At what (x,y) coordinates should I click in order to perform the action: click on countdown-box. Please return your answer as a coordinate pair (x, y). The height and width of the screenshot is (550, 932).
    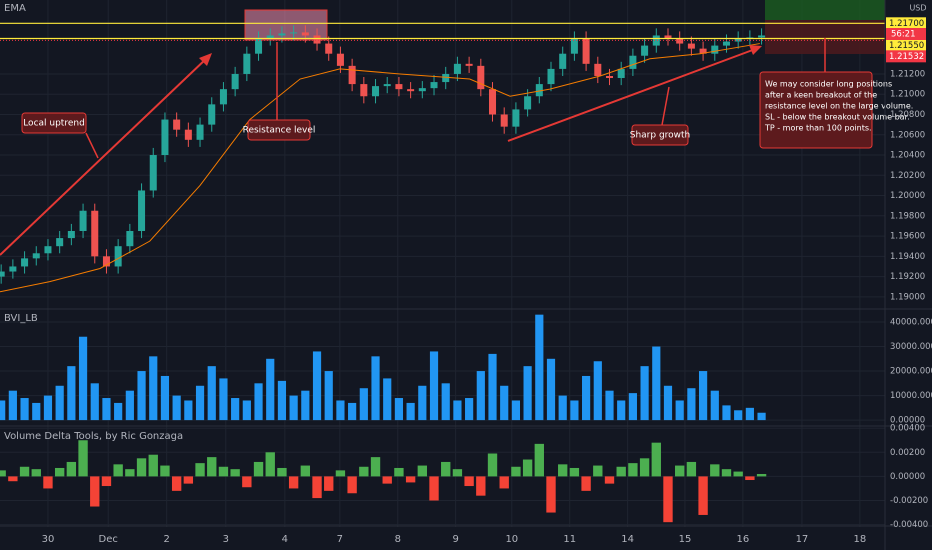
    Looking at the image, I should click on (906, 34).